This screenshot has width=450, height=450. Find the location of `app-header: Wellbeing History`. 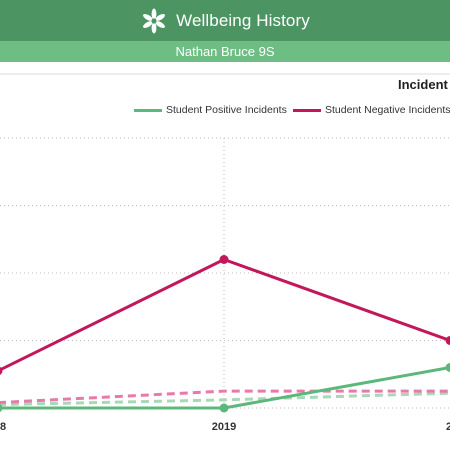

app-header: Wellbeing History is located at coordinates (225, 20).